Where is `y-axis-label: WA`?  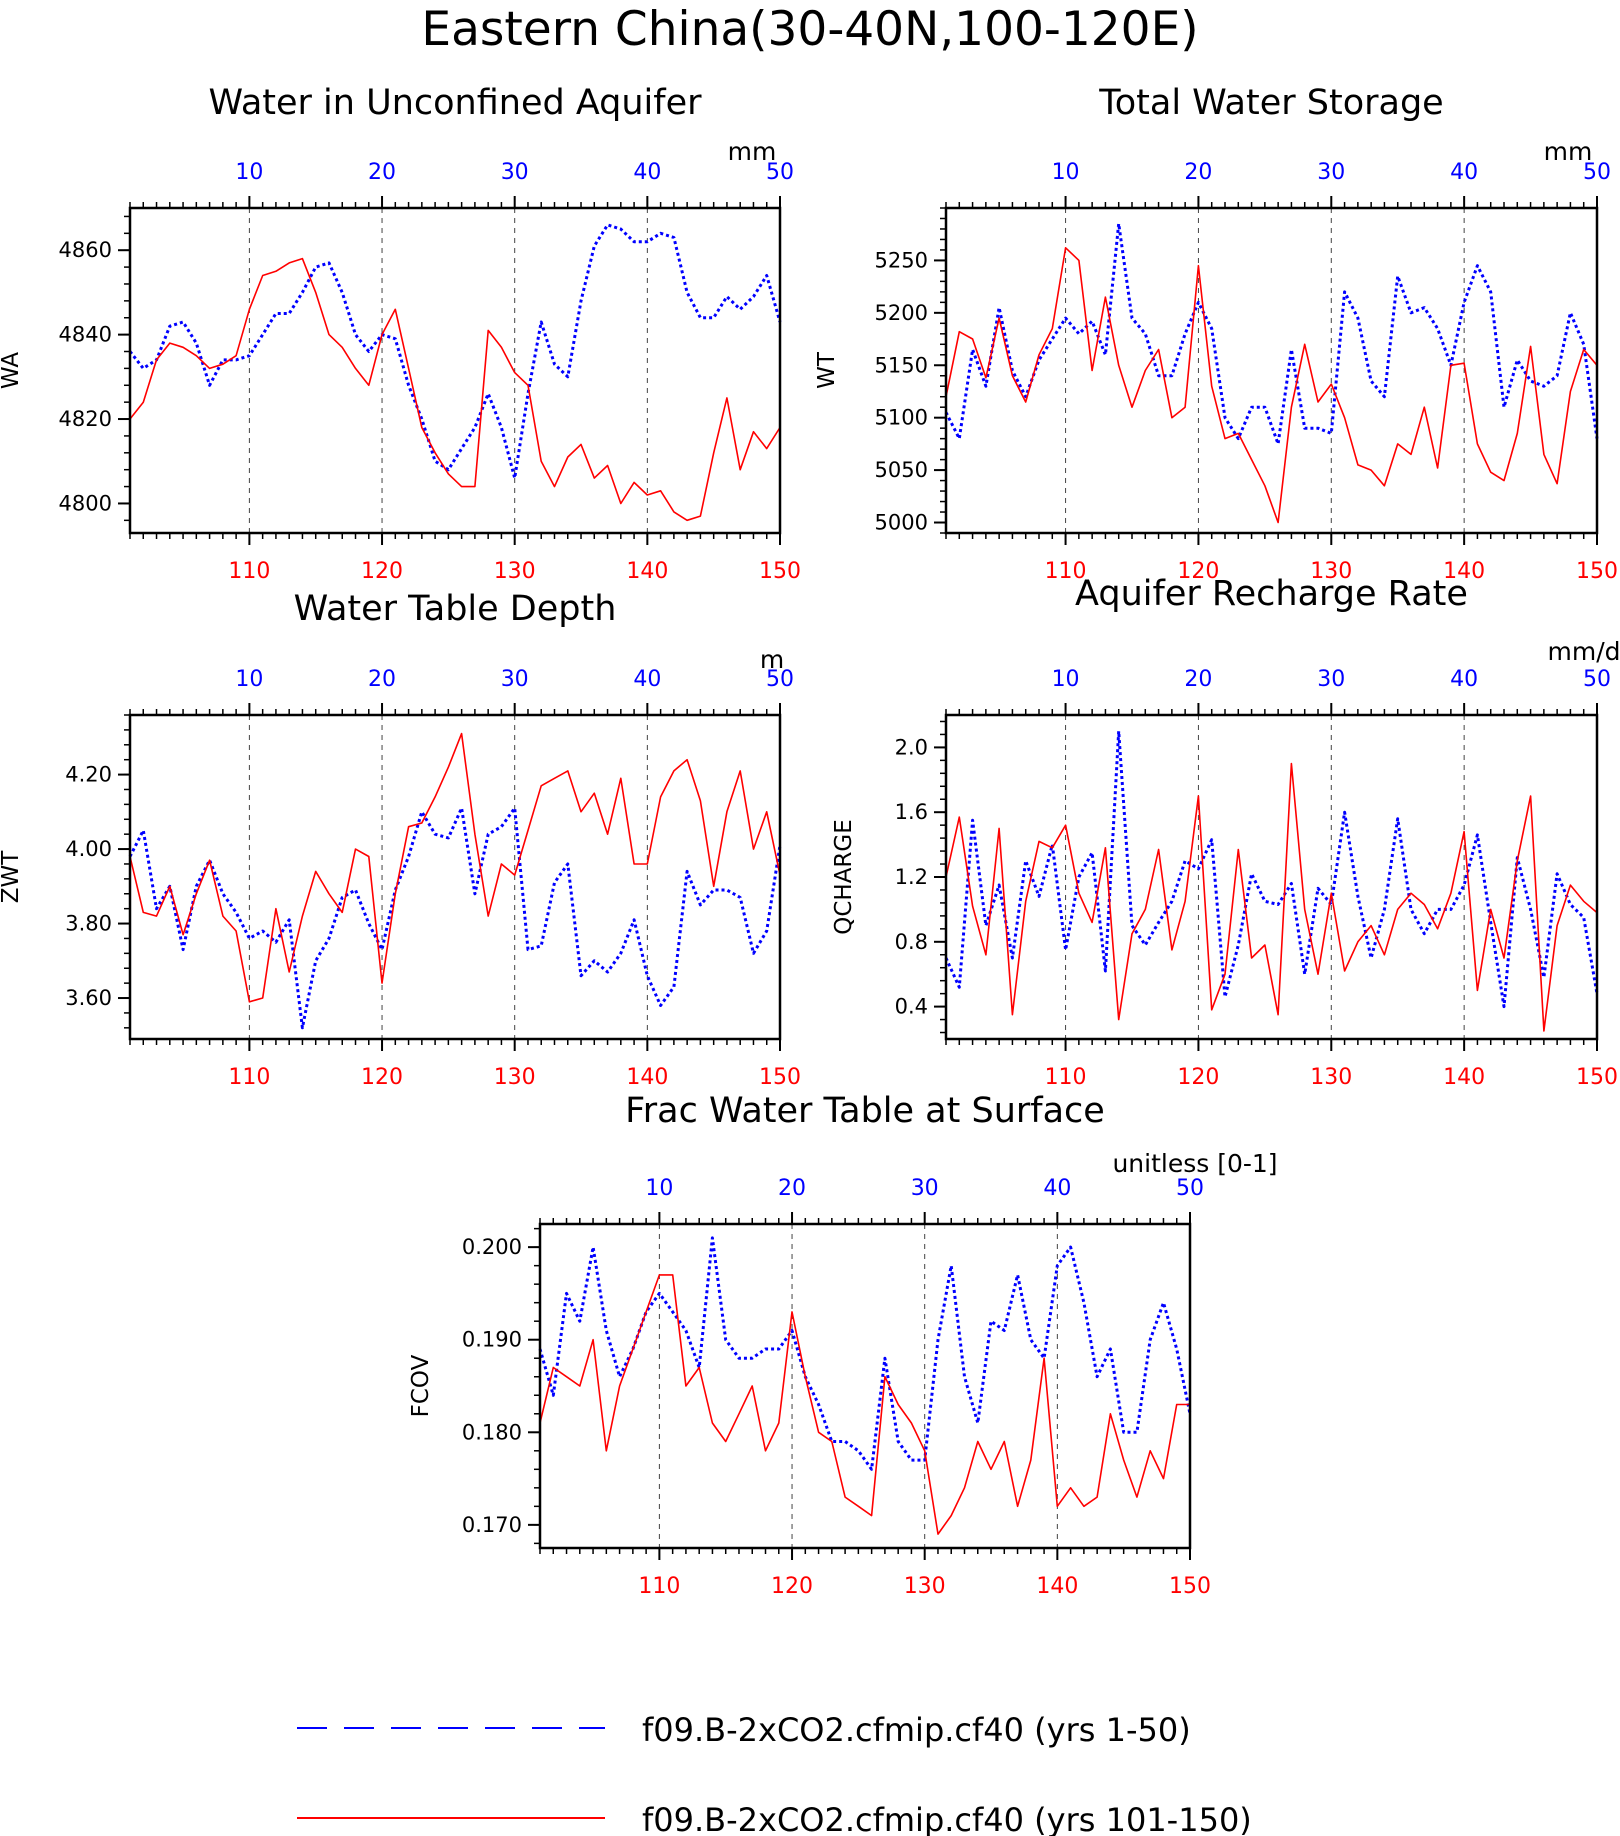
y-axis-label: WA is located at coordinates (12, 370).